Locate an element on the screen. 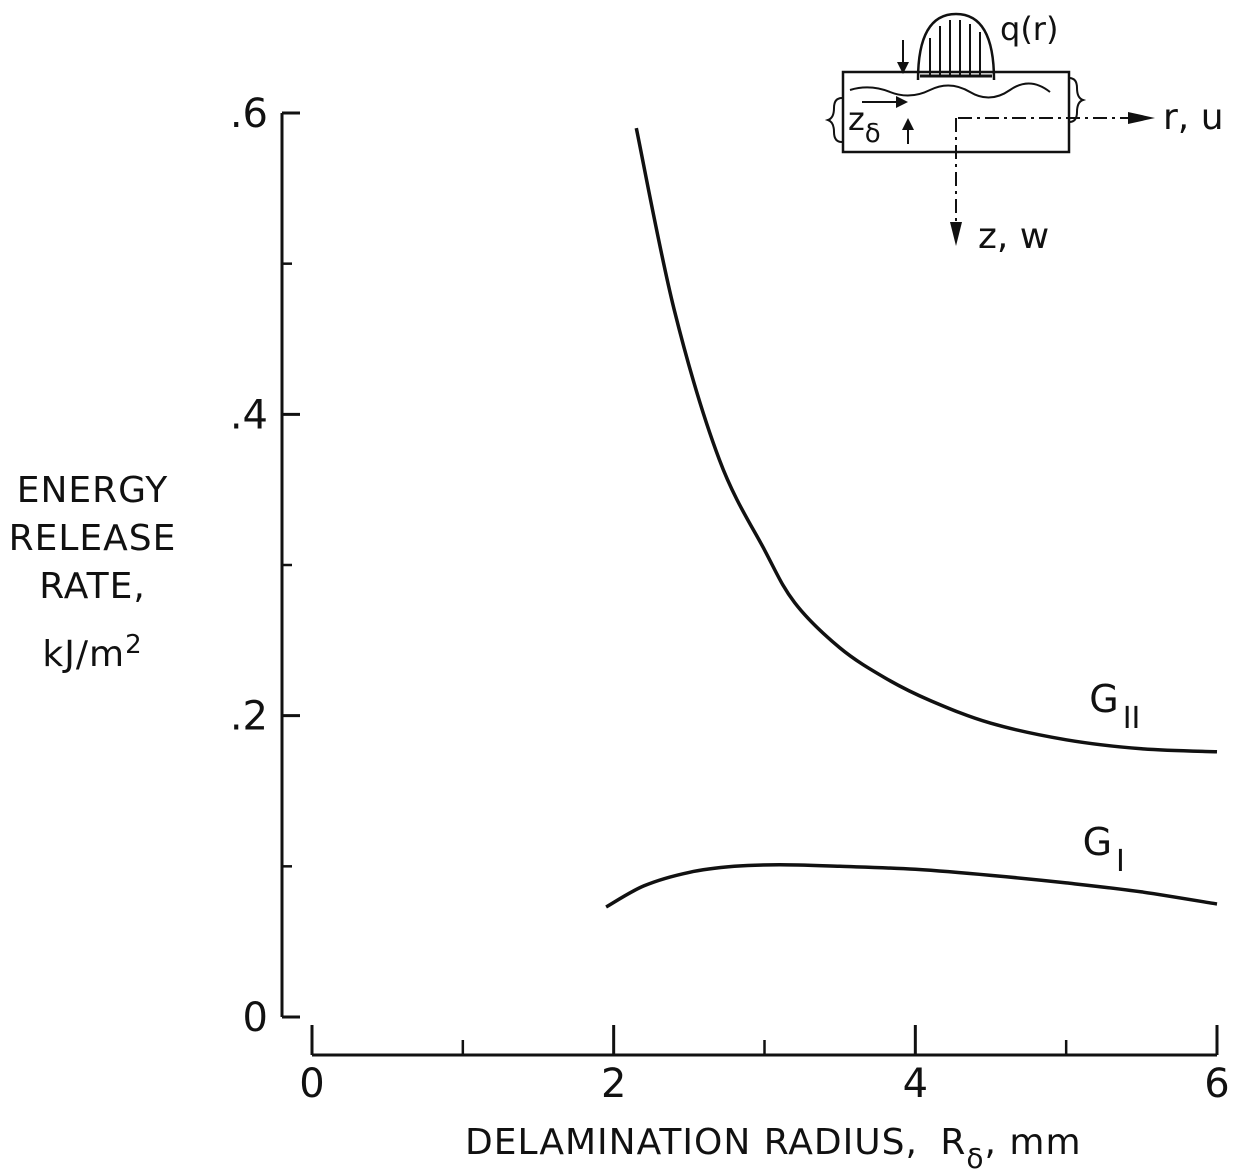 Image resolution: width=1253 pixels, height=1176 pixels. y-tick-label: .6 is located at coordinates (249, 114).